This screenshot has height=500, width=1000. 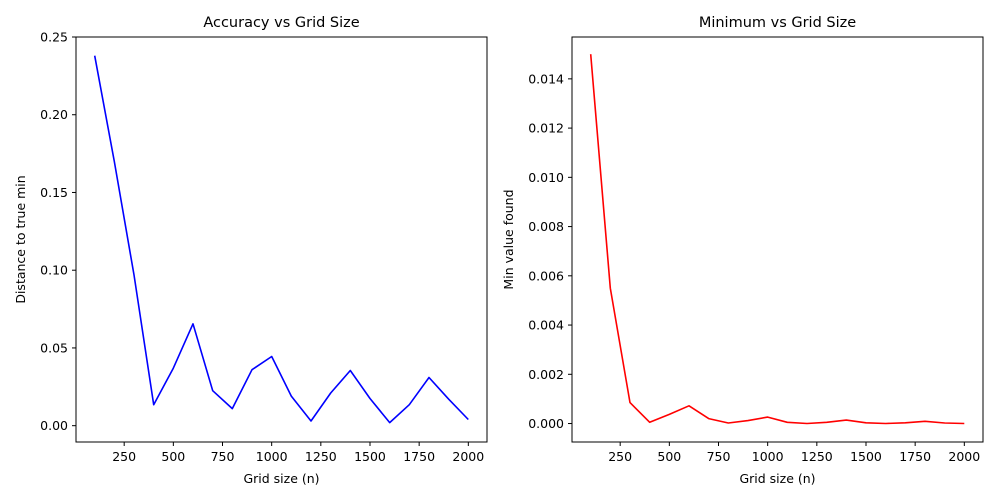 I want to click on minimum-y-tick-label: 0.008, so click(x=546, y=226).